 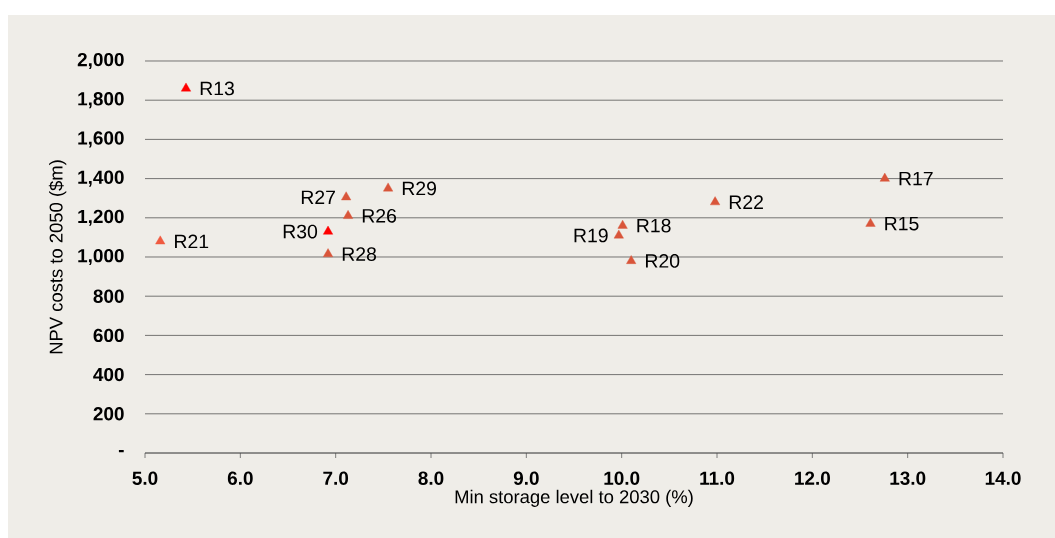 I want to click on y-tick-label: 800, so click(x=108, y=296).